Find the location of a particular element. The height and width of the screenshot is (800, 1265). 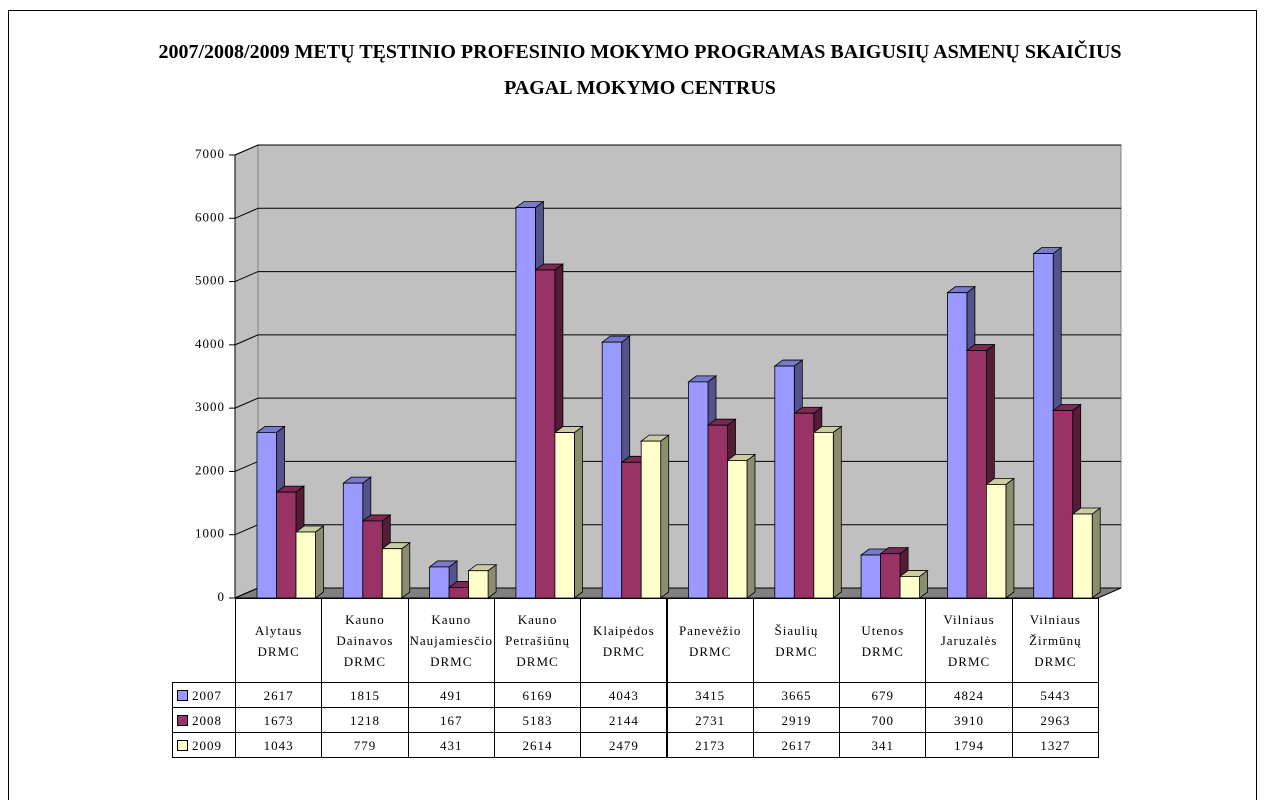

table-value: 431 is located at coordinates (451, 745).